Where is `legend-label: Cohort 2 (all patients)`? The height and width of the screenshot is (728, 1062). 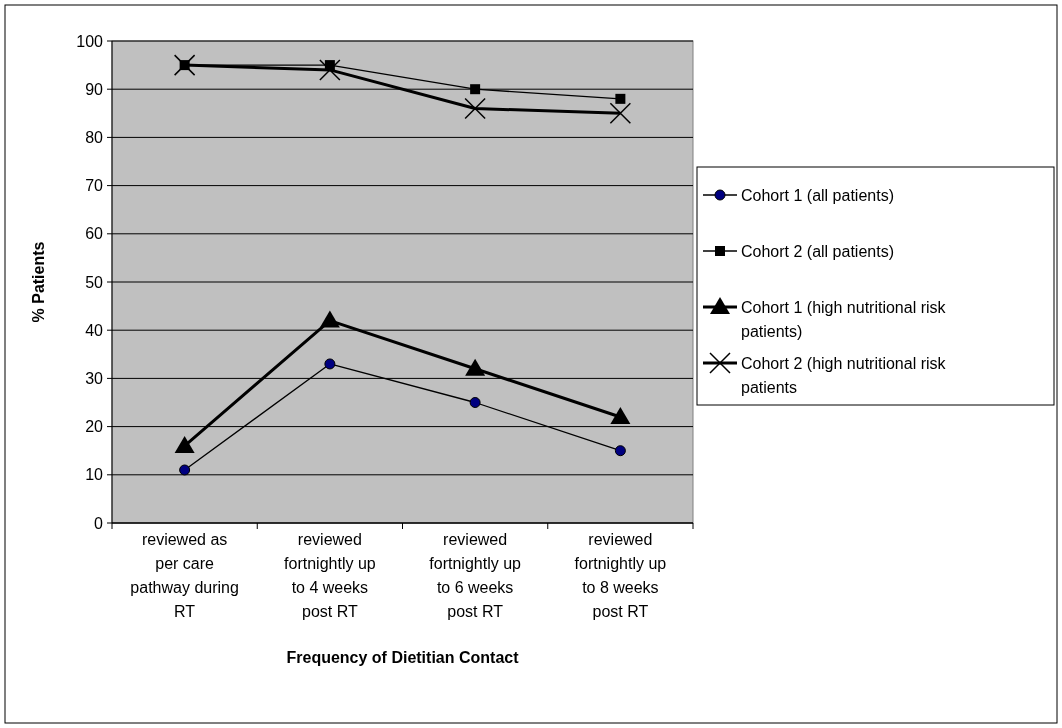 legend-label: Cohort 2 (all patients) is located at coordinates (817, 251).